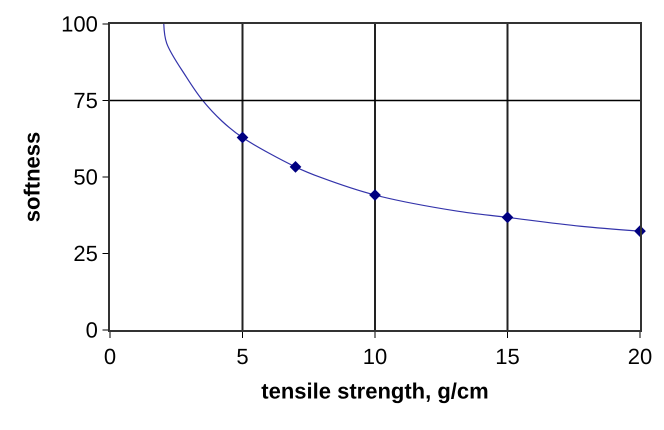 The image size is (664, 430). I want to click on x-tick-label: 20, so click(640, 357).